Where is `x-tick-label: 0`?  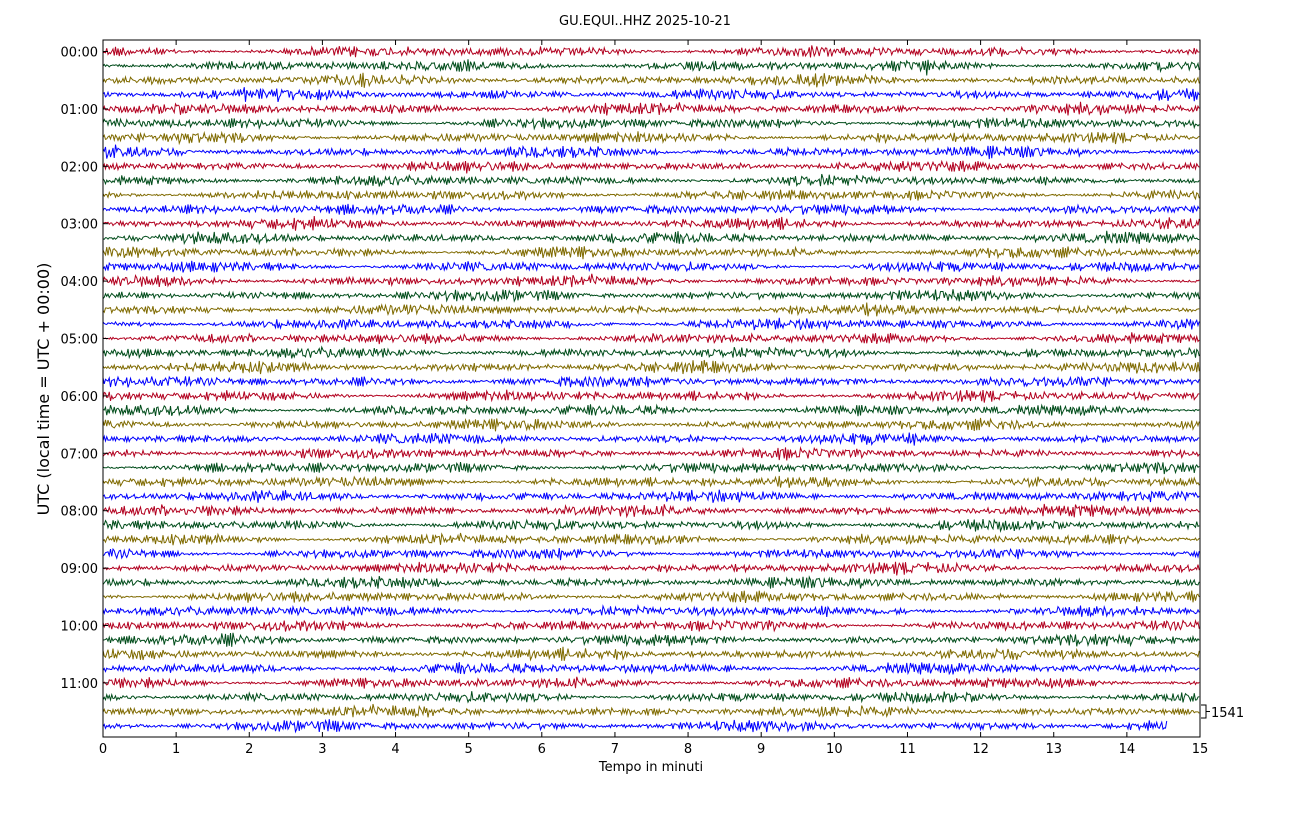
x-tick-label: 0 is located at coordinates (103, 749).